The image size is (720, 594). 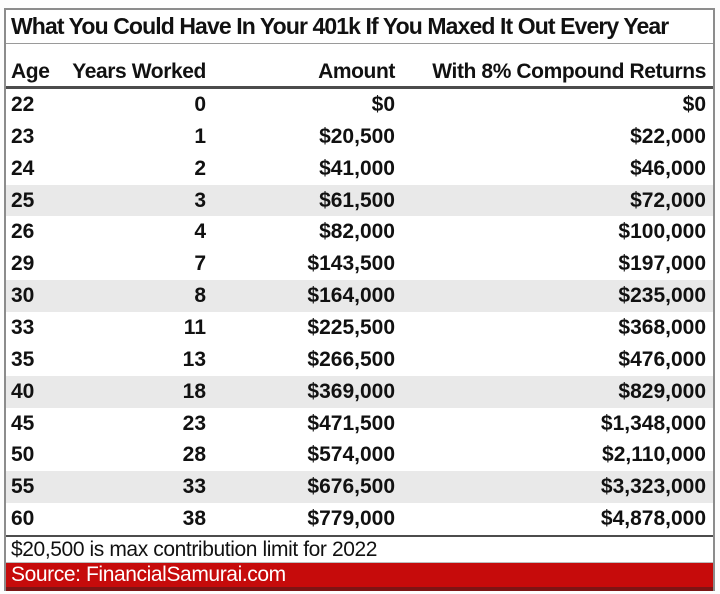 I want to click on cell-years-worked: 38, so click(x=194, y=519).